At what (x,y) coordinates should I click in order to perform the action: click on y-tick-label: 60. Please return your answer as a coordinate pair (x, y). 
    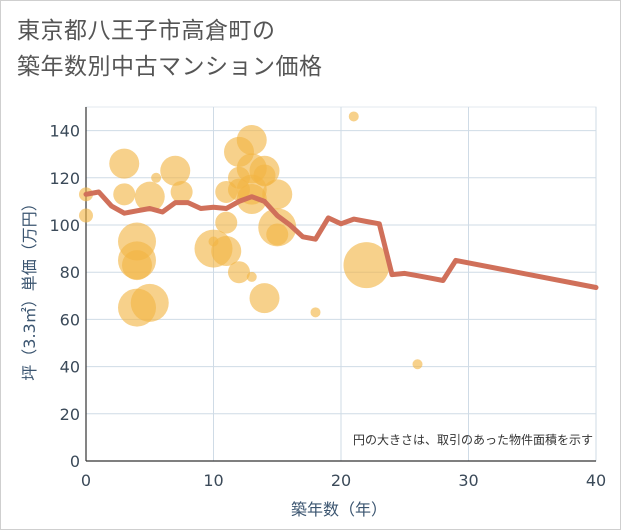
    Looking at the image, I should click on (70, 319).